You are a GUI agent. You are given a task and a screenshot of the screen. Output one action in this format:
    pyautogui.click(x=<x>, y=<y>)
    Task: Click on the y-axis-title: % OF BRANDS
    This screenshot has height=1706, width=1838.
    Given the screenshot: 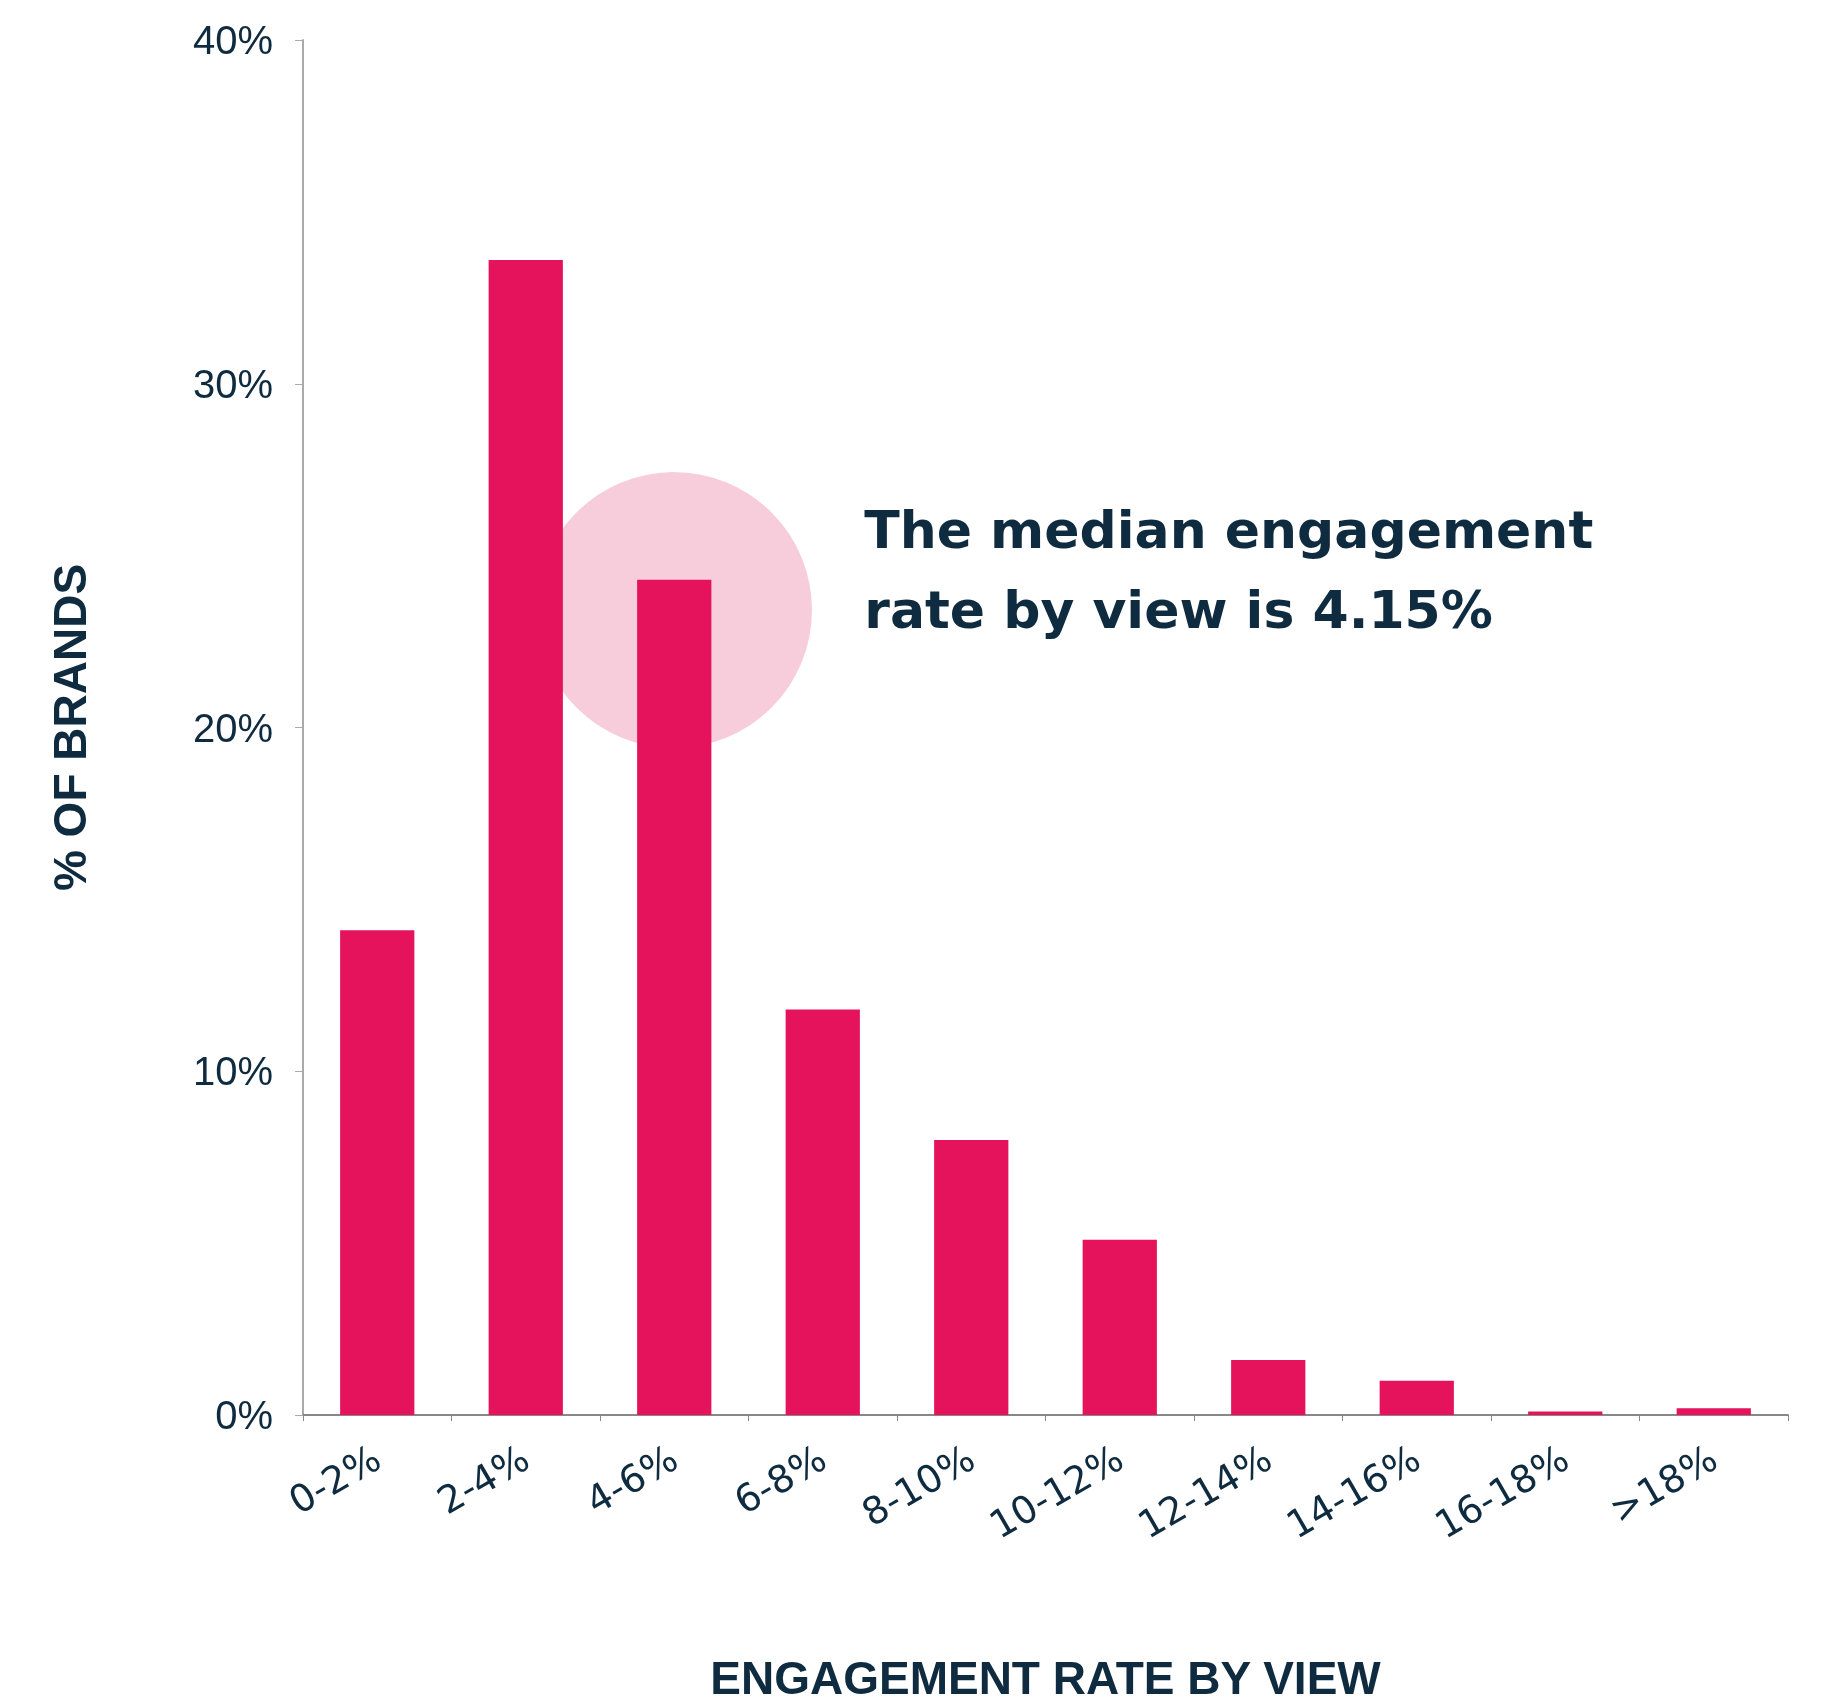 What is the action you would take?
    pyautogui.click(x=70, y=727)
    